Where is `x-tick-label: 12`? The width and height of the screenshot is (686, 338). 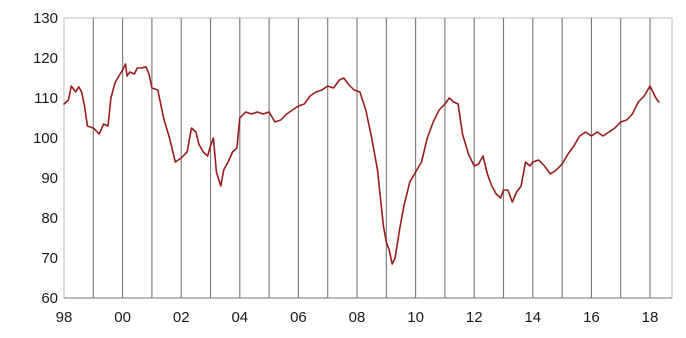
x-tick-label: 12 is located at coordinates (474, 317).